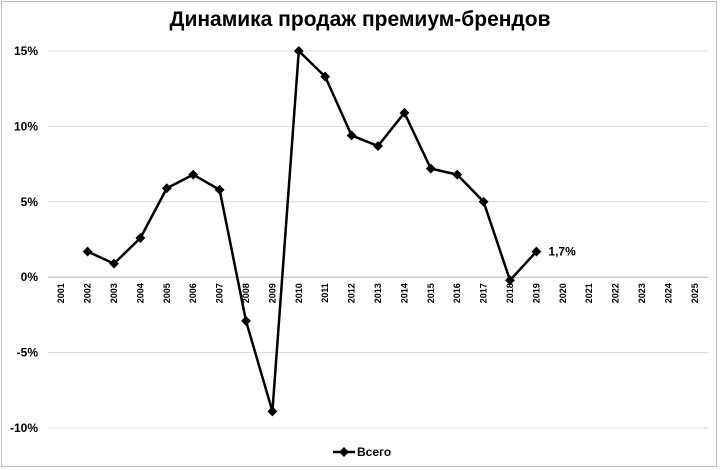 This screenshot has height=470, width=720. Describe the element at coordinates (642, 293) in the screenshot. I see `x-tick-label: 2023` at that location.